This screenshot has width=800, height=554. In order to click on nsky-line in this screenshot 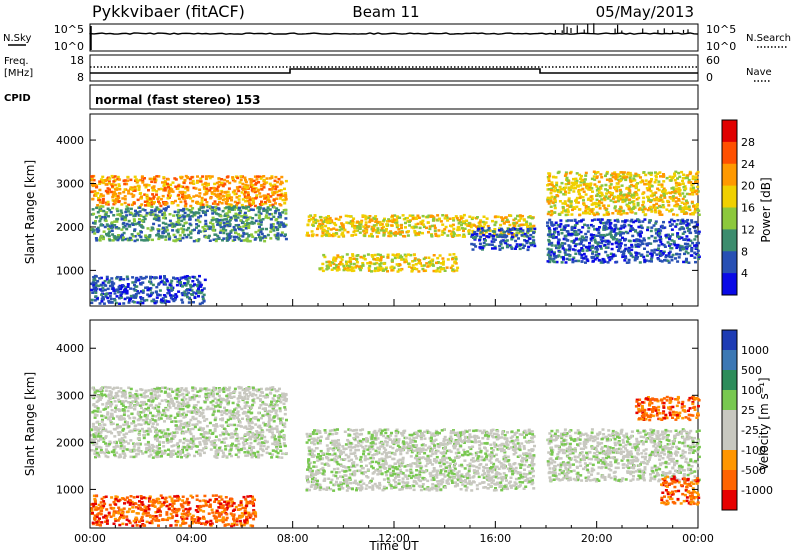, I will do `click(394, 33)`.